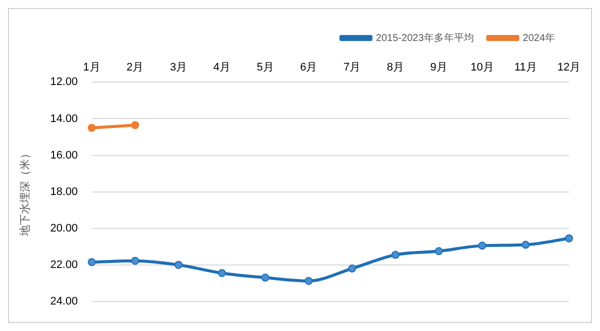 The width and height of the screenshot is (600, 331). What do you see at coordinates (525, 68) in the screenshot?
I see `x-tick-label: 11月` at bounding box center [525, 68].